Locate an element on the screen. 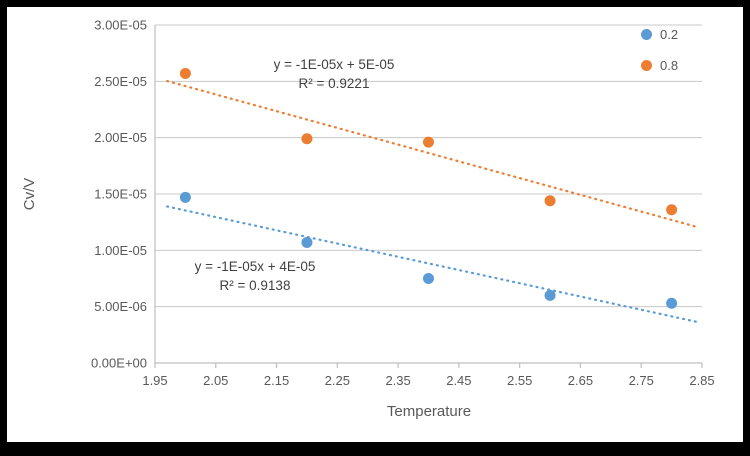  trendline-annotation-series-0.2: y = -1E-05x + 4E-05 R² = 0.9138 is located at coordinates (255, 276).